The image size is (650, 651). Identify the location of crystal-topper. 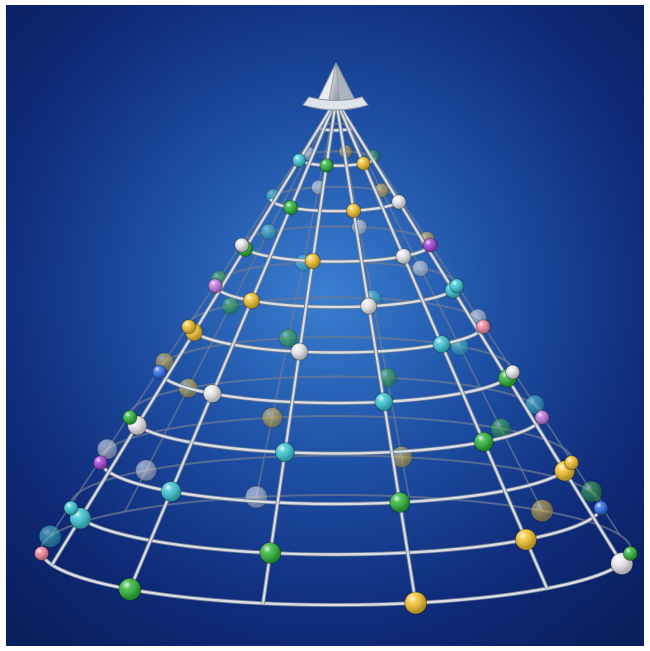
(335, 86).